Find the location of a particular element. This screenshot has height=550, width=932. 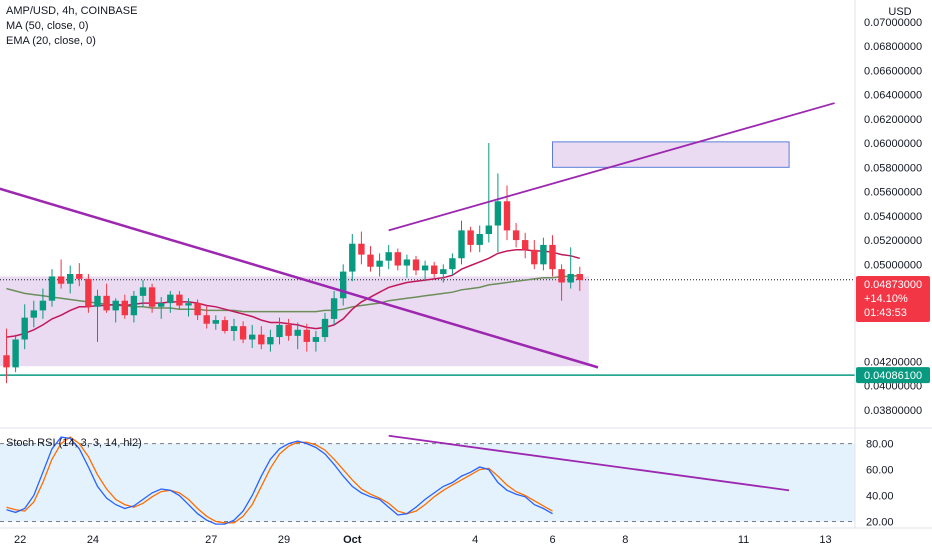

price-axis-label: 0.05800000 is located at coordinates (893, 168).